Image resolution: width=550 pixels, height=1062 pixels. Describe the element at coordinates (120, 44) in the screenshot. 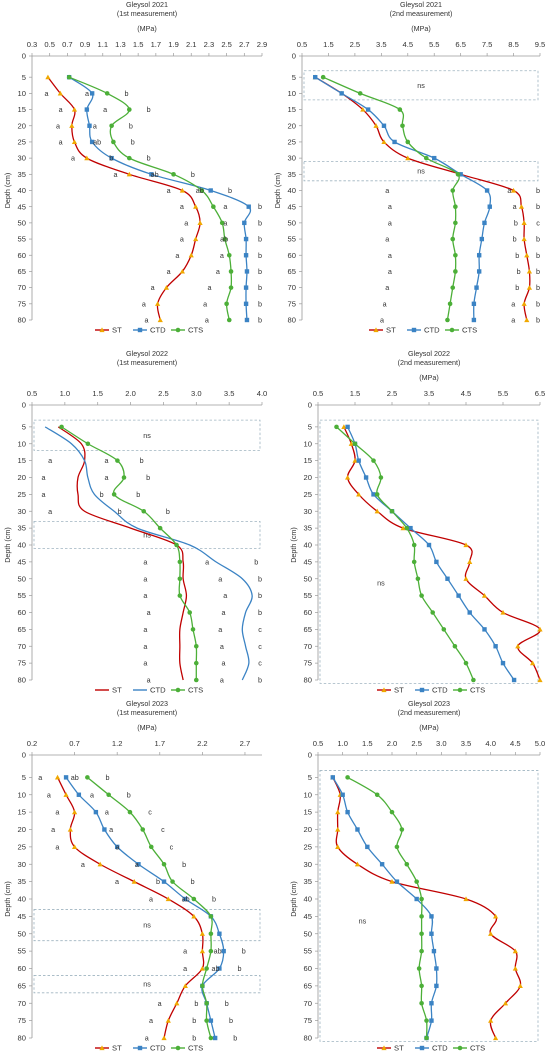

I see `x-tick-label: 1.3` at that location.